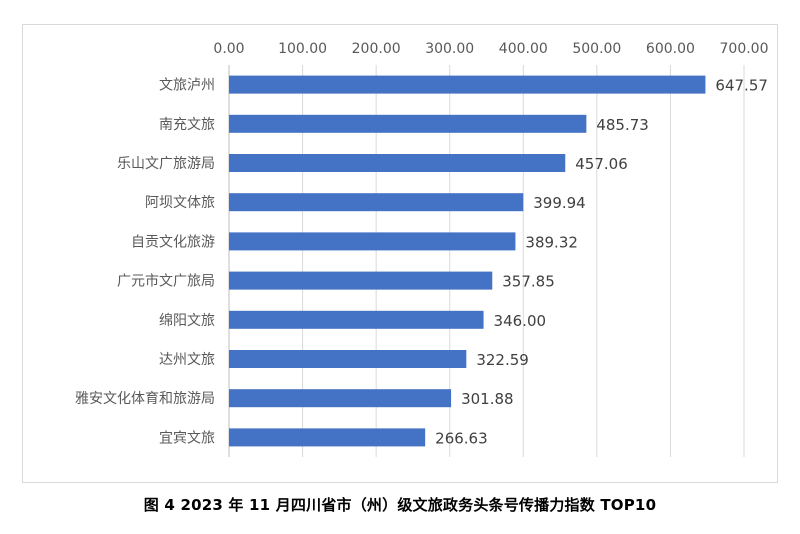 Image resolution: width=800 pixels, height=534 pixels. Describe the element at coordinates (187, 360) in the screenshot. I see `category-label: 达州文旅` at that location.